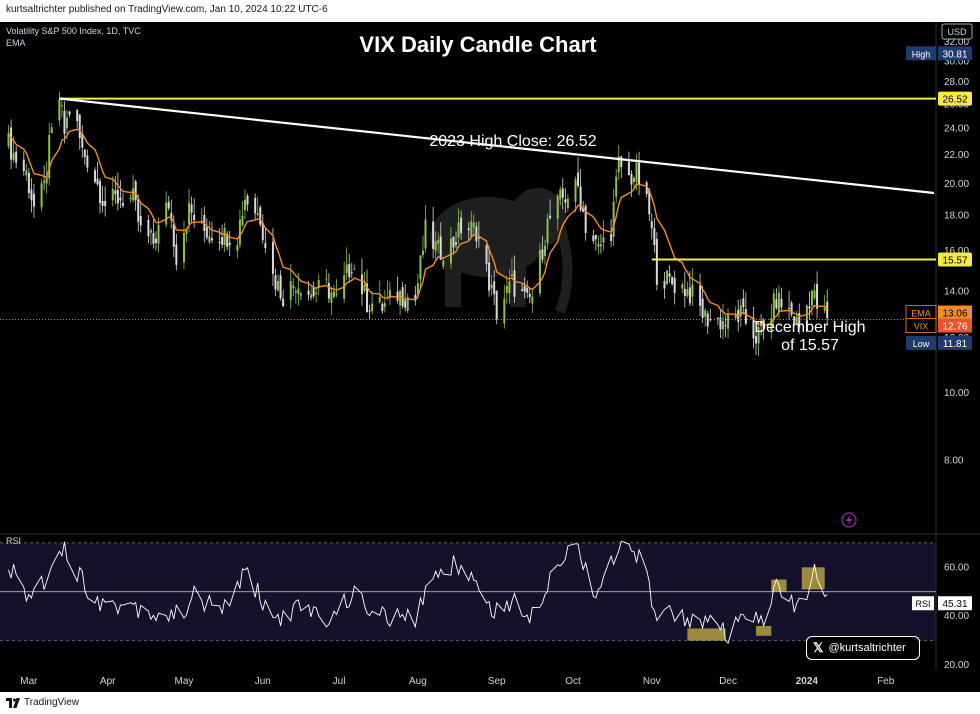 This screenshot has height=714, width=980. What do you see at coordinates (923, 603) in the screenshot?
I see `rsi-tag` at bounding box center [923, 603].